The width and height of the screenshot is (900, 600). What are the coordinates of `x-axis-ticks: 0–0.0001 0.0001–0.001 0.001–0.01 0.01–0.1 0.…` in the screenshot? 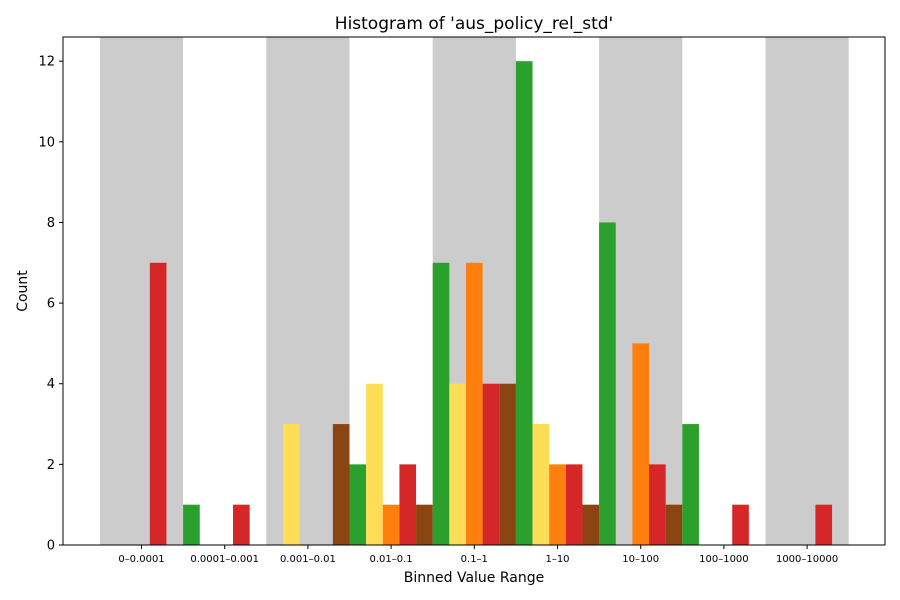 It's located at (478, 555).